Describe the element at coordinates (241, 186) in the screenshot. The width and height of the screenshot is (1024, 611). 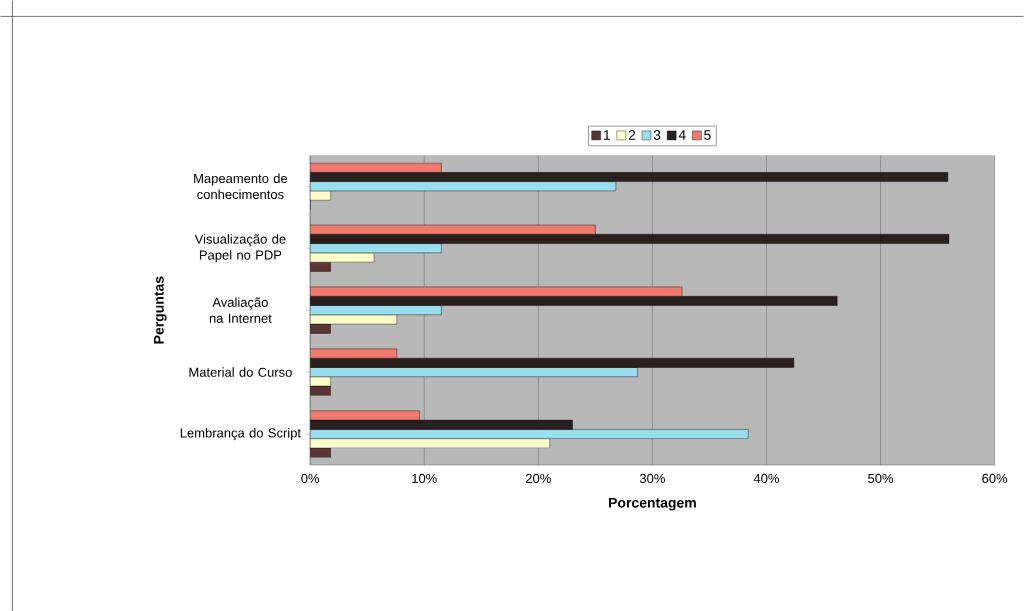
I see `y-tick-label: Mapeamento de conhecimentos` at that location.